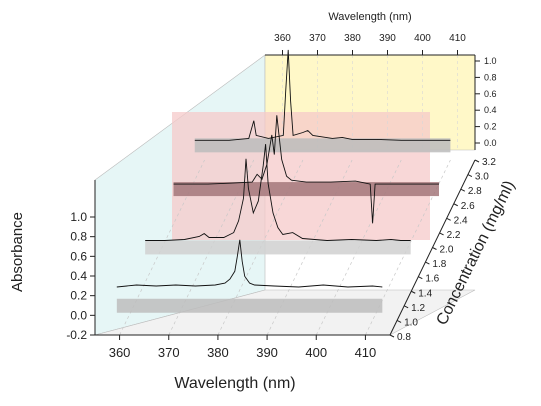  What do you see at coordinates (17, 252) in the screenshot?
I see `y-axis-title: Absorbance` at bounding box center [17, 252].